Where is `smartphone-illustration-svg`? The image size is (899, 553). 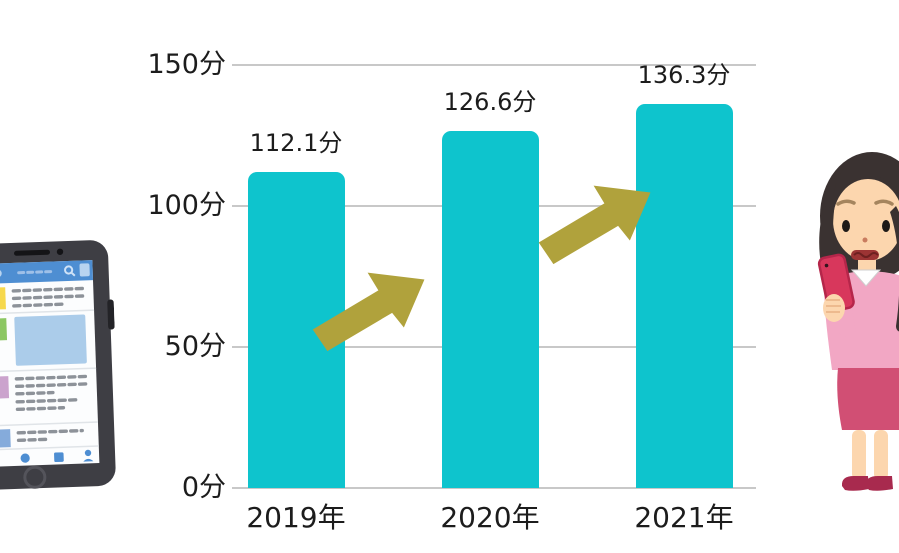 smartphone-illustration-svg is located at coordinates (58, 365).